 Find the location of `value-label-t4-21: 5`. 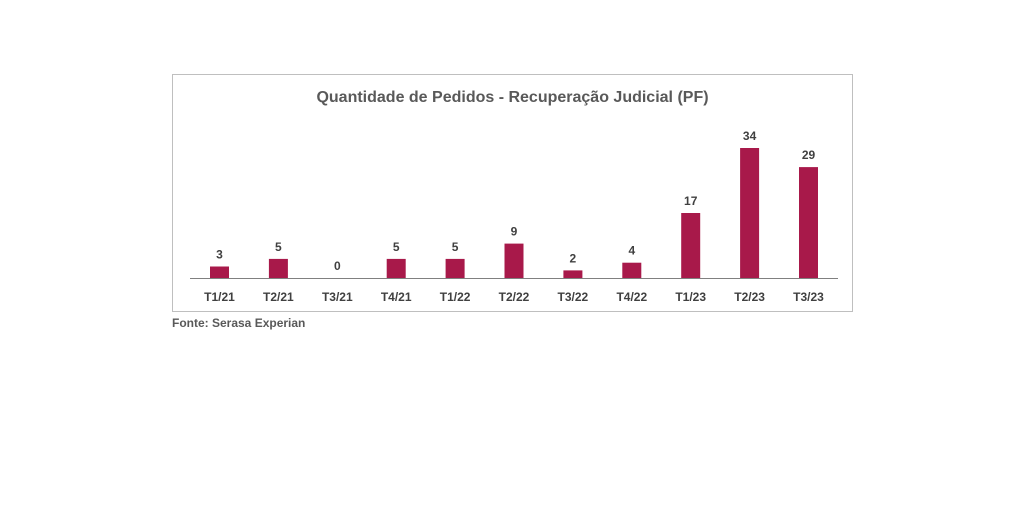

value-label-t4-21: 5 is located at coordinates (396, 247).